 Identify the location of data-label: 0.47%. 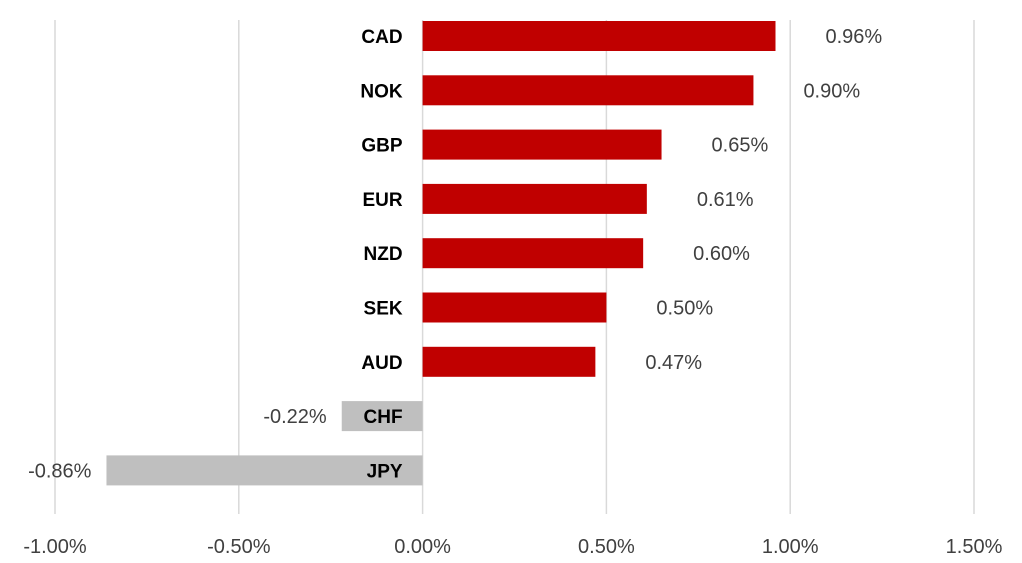
(673, 363).